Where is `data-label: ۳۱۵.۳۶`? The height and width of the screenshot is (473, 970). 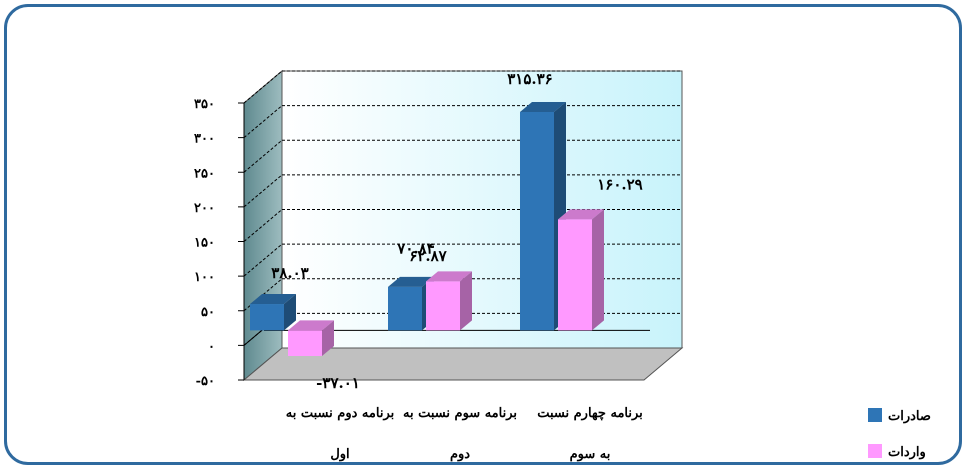 data-label: ۳۱۵.۳۶ is located at coordinates (530, 79).